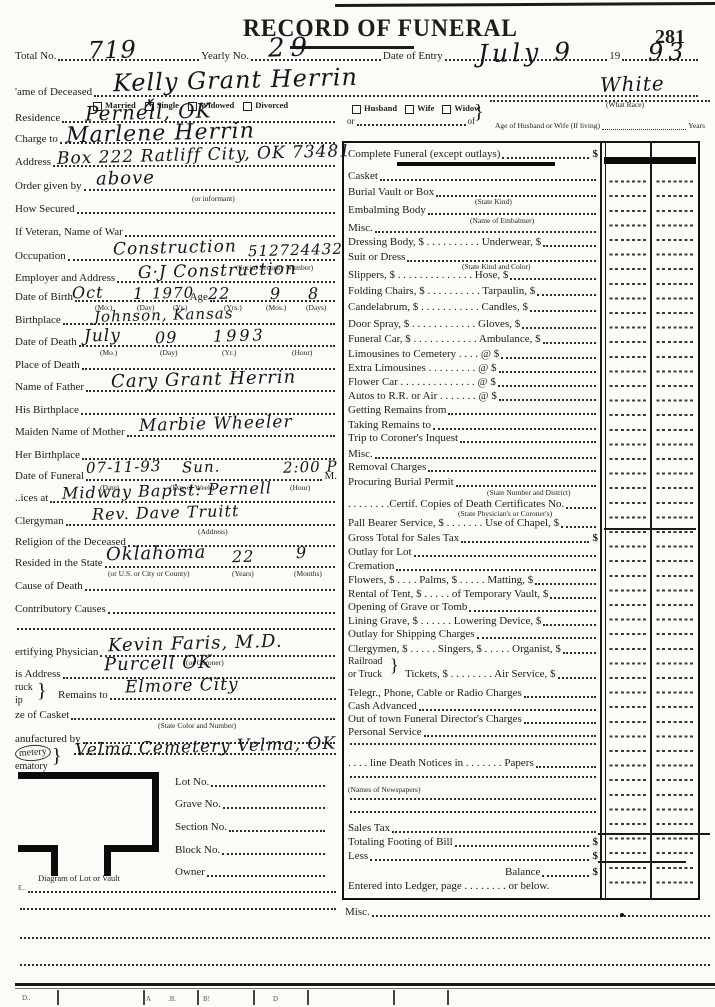  Describe the element at coordinates (275, 293) in the screenshot. I see `age-months-value: 9` at that location.